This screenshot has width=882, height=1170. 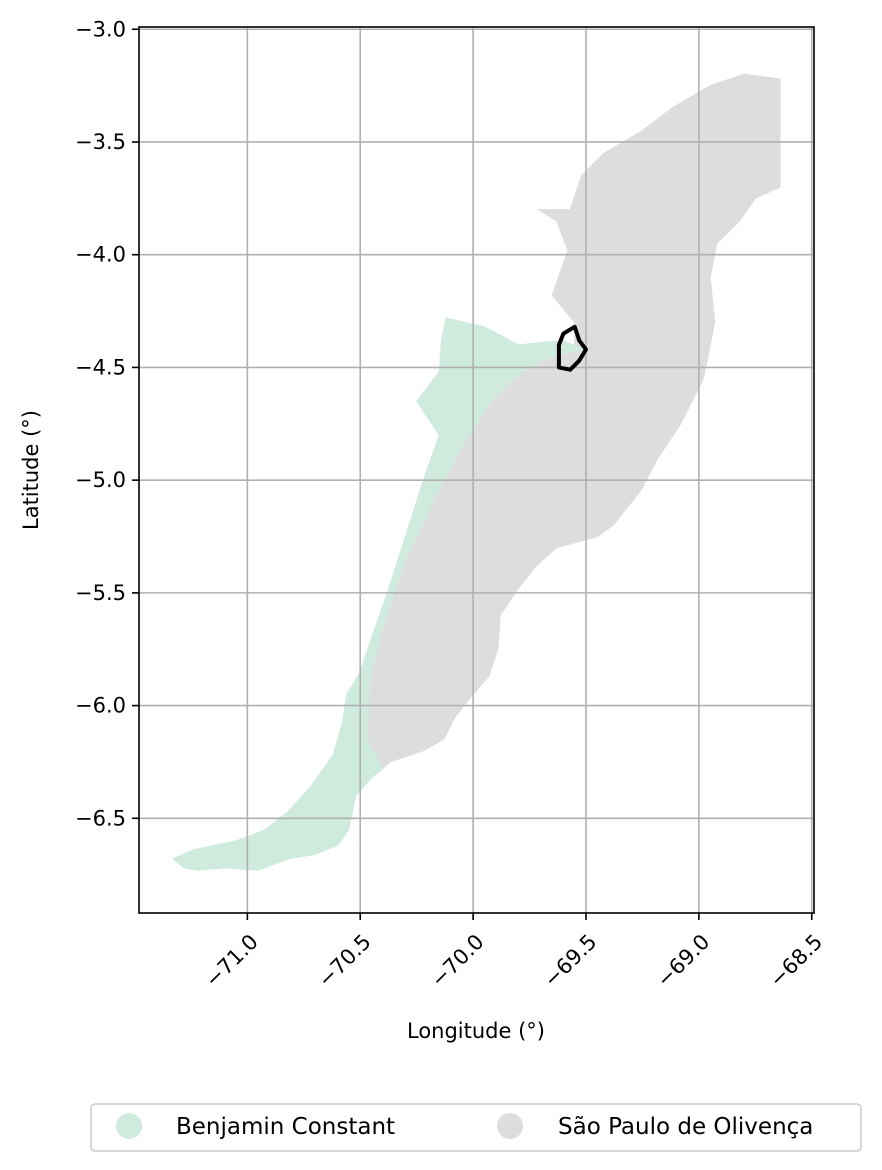 What do you see at coordinates (100, 818) in the screenshot?
I see `y-tick-label: −6.5` at bounding box center [100, 818].